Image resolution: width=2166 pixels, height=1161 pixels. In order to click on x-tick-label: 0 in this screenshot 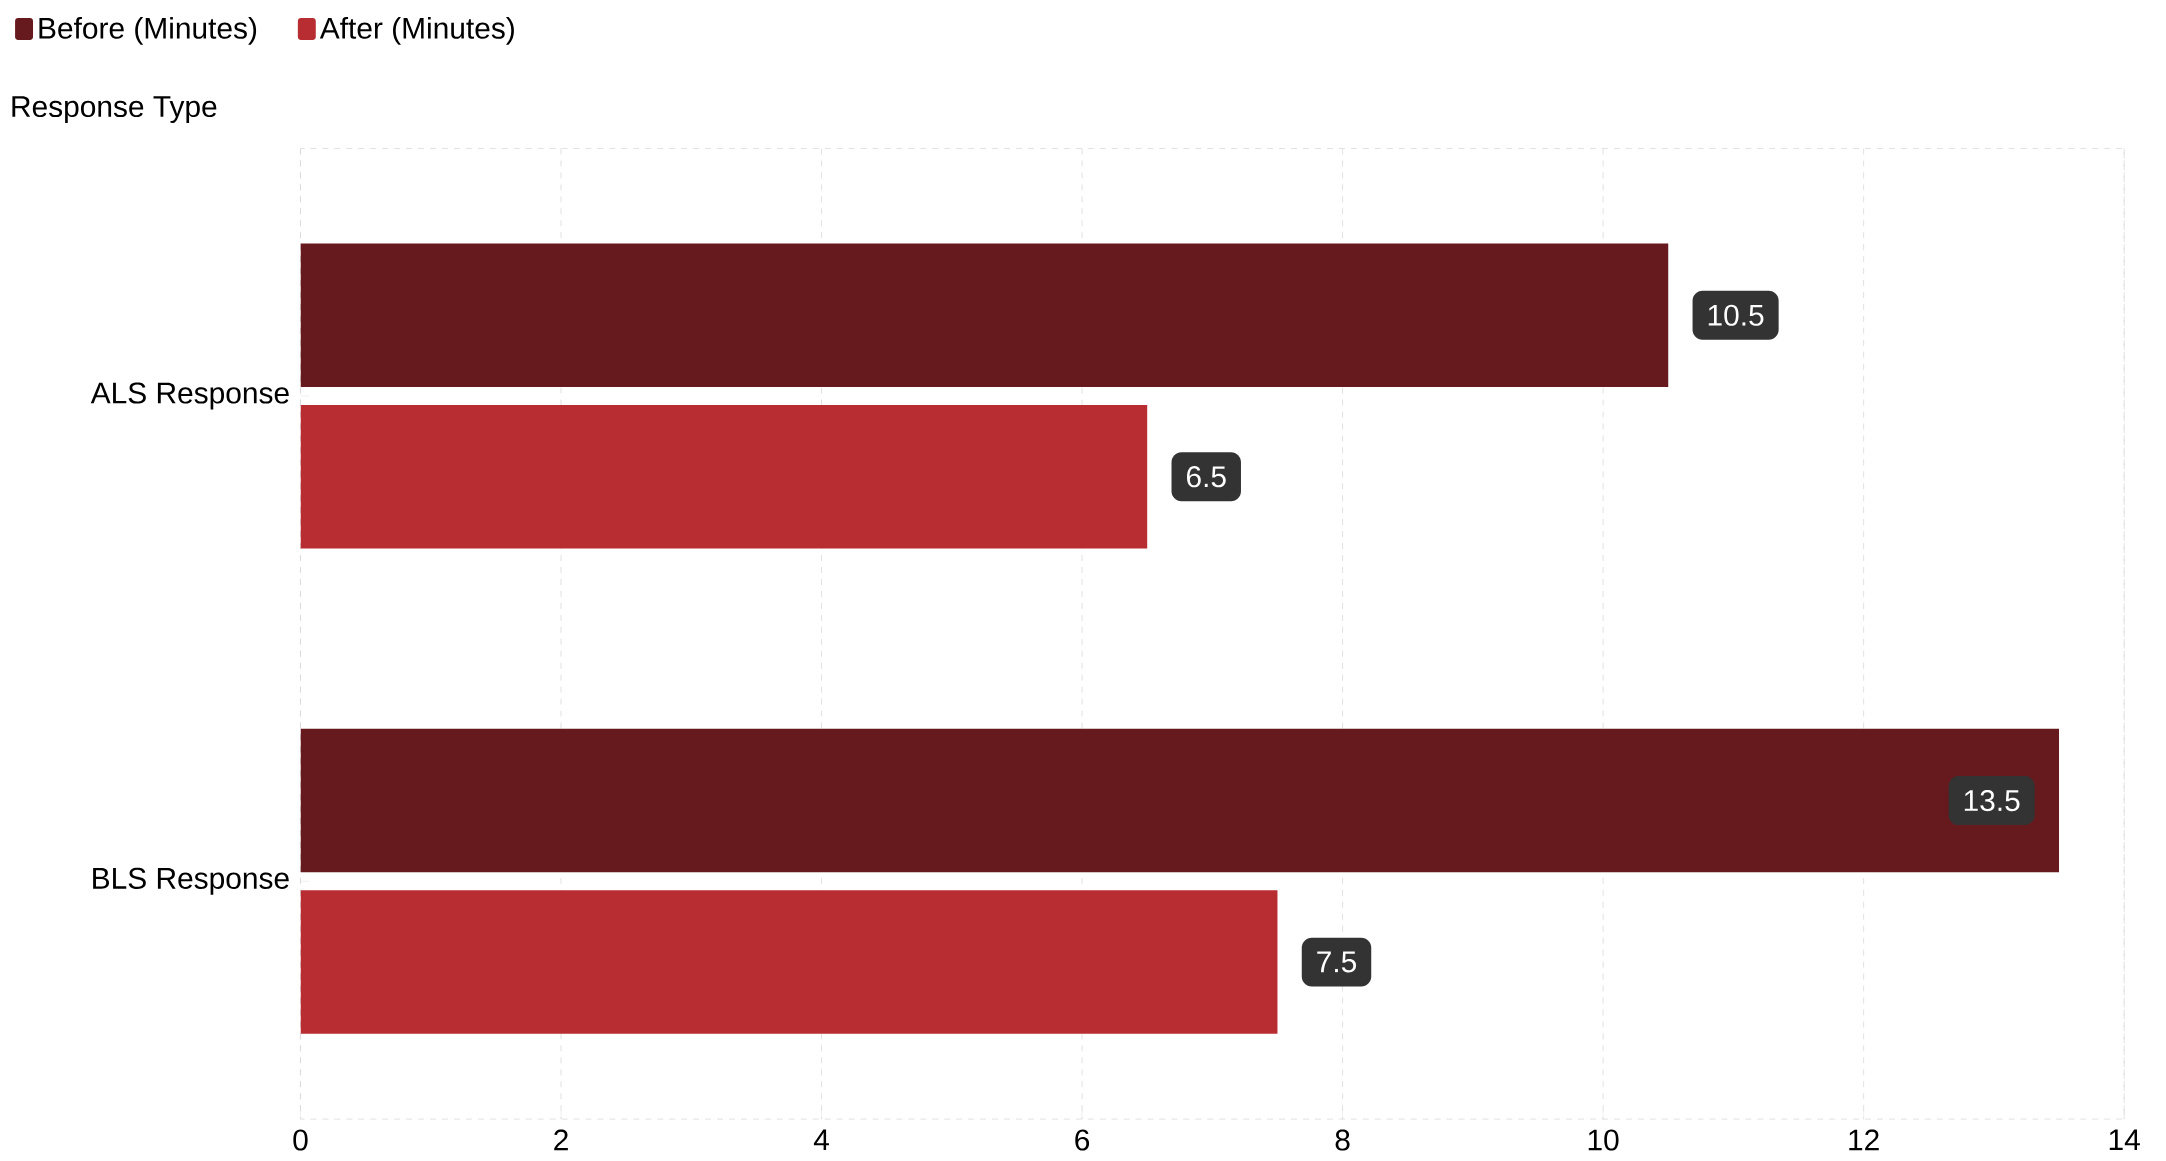, I will do `click(300, 1140)`.